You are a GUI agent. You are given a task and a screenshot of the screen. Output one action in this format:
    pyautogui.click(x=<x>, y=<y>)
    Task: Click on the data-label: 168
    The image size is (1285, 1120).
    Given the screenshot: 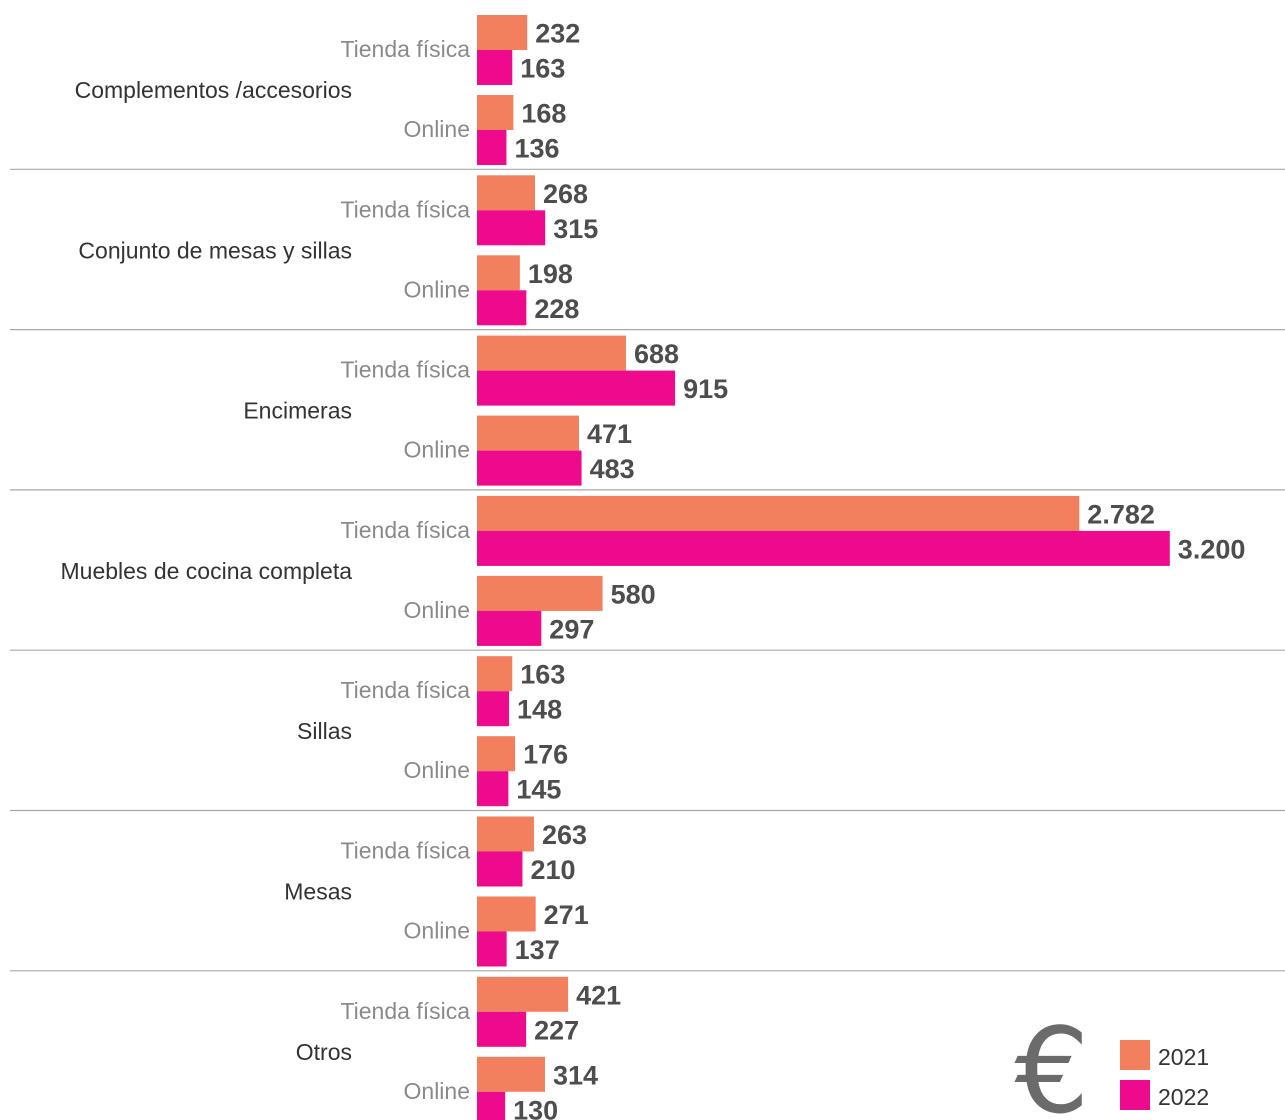 What is the action you would take?
    pyautogui.click(x=543, y=114)
    